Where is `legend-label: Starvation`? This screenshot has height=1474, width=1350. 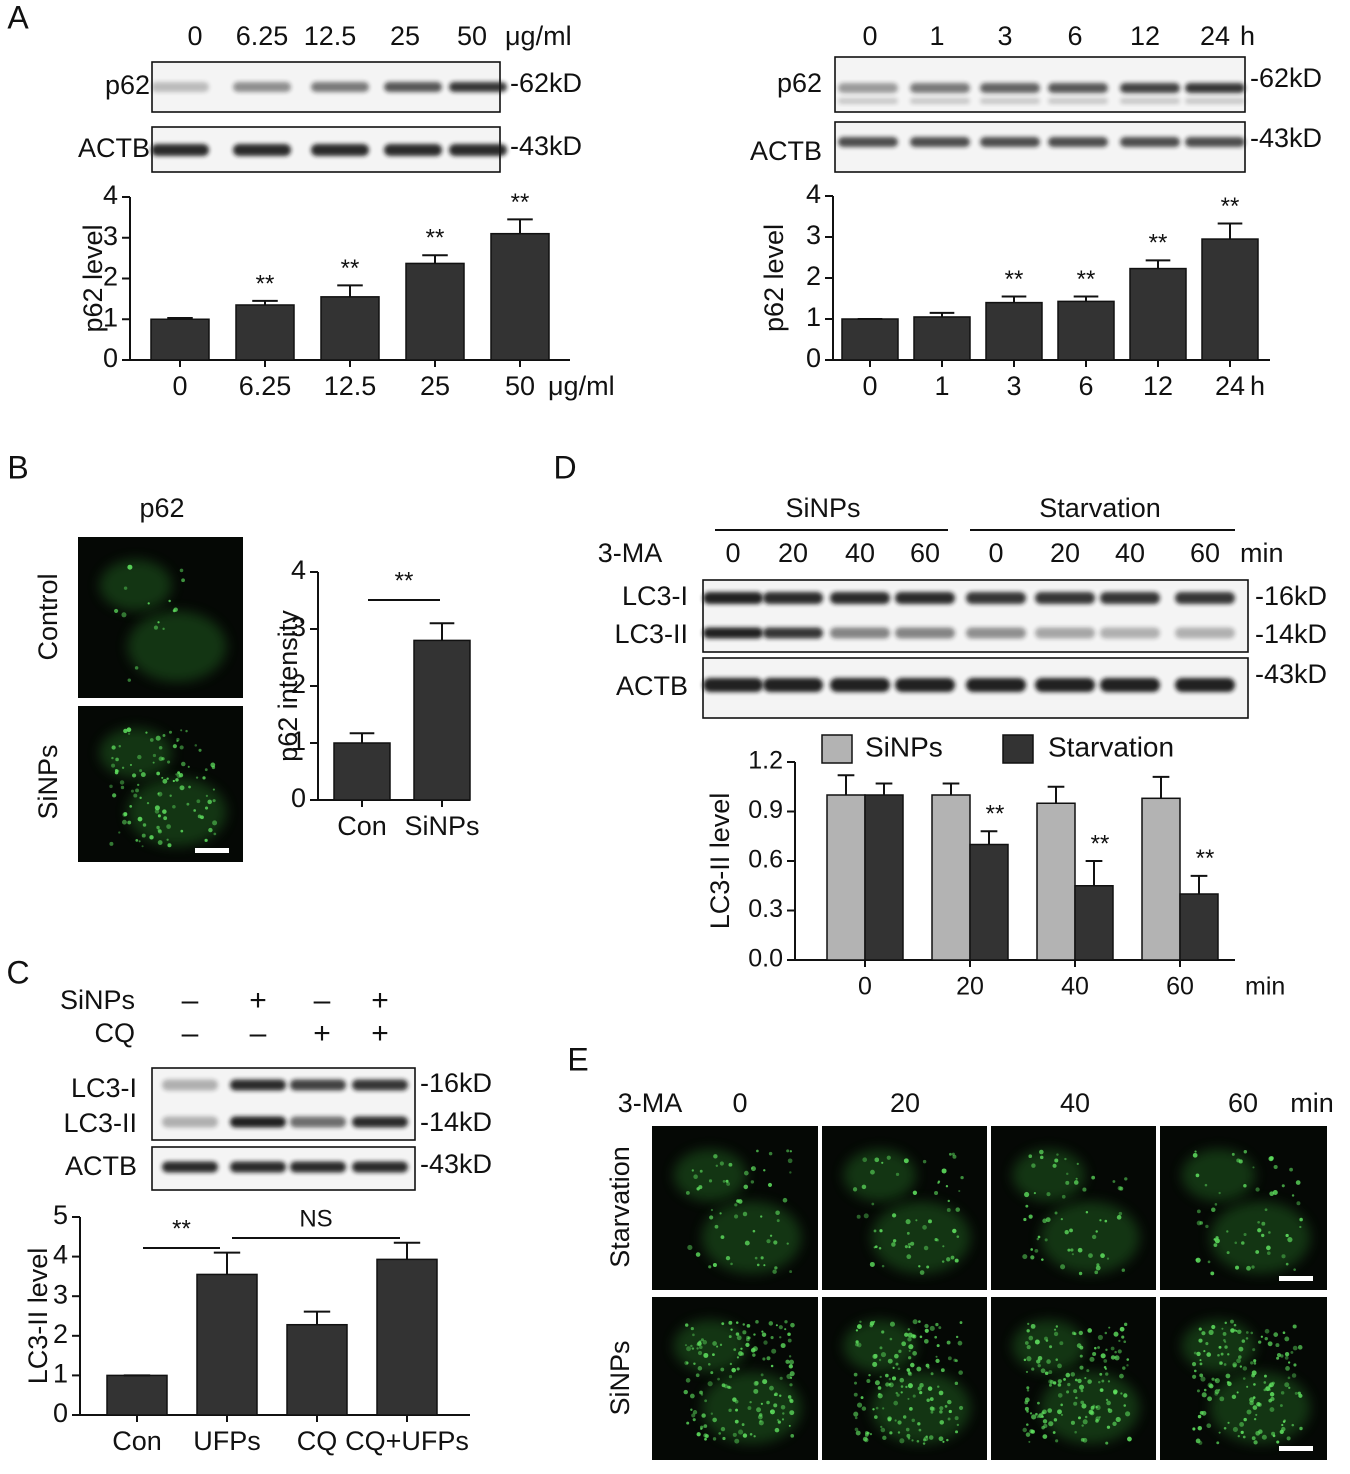 legend-label: Starvation is located at coordinates (1111, 746).